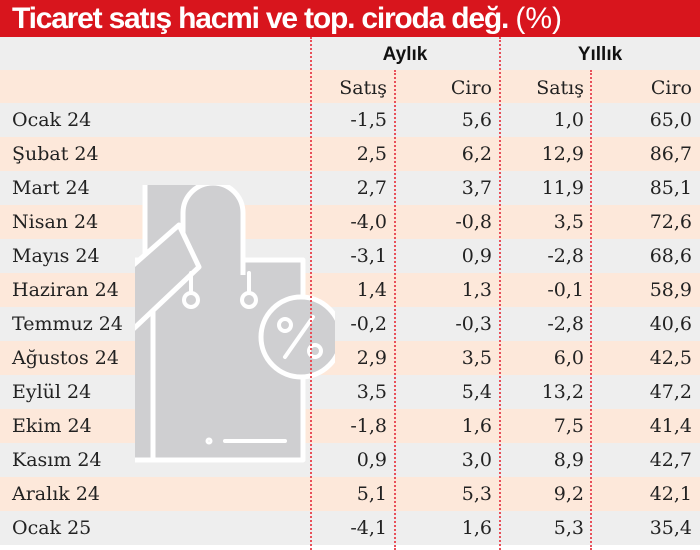 Image resolution: width=700 pixels, height=550 pixels. Describe the element at coordinates (260, 18) in the screenshot. I see `title-text: Ticaret satış hacmi ve top. ciroda değ.` at that location.